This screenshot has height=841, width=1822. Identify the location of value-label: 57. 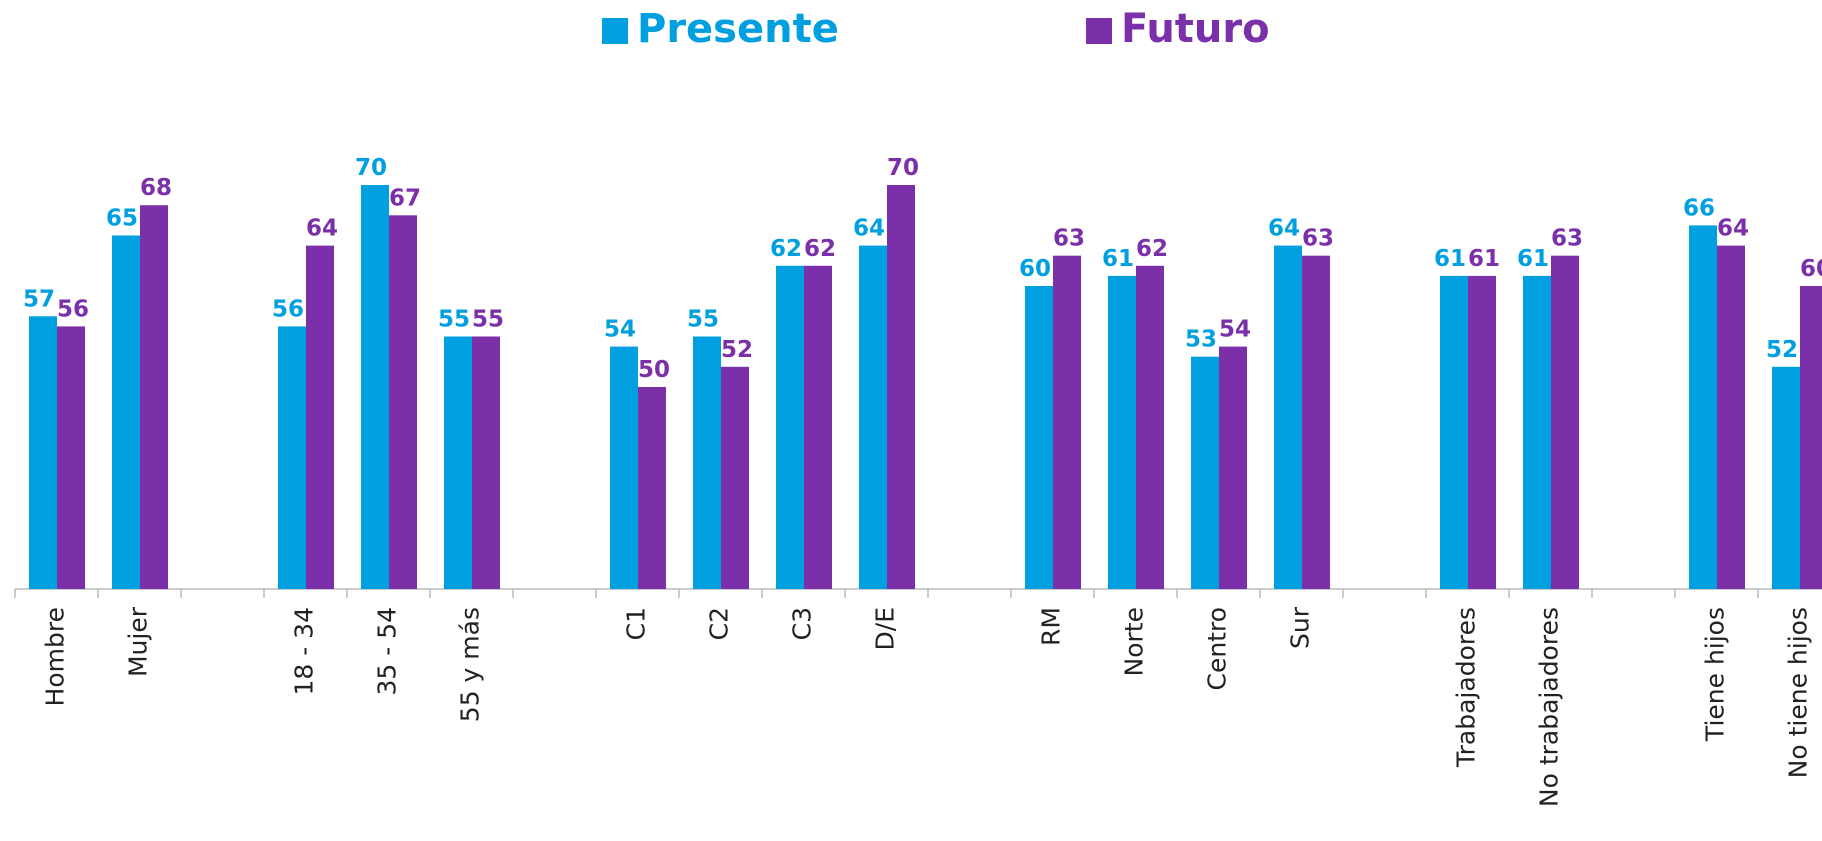
(39, 299).